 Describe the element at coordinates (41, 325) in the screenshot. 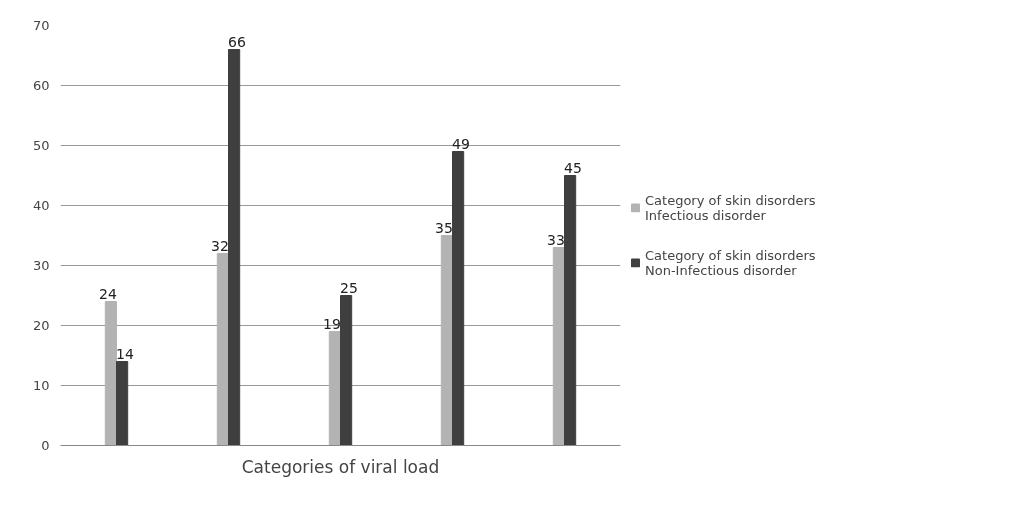

I see `y-tick-label: 20` at that location.